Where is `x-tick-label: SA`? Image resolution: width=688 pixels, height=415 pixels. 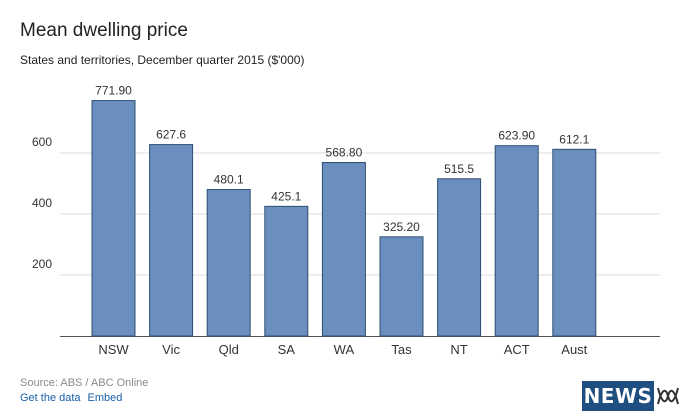 x-tick-label: SA is located at coordinates (287, 349).